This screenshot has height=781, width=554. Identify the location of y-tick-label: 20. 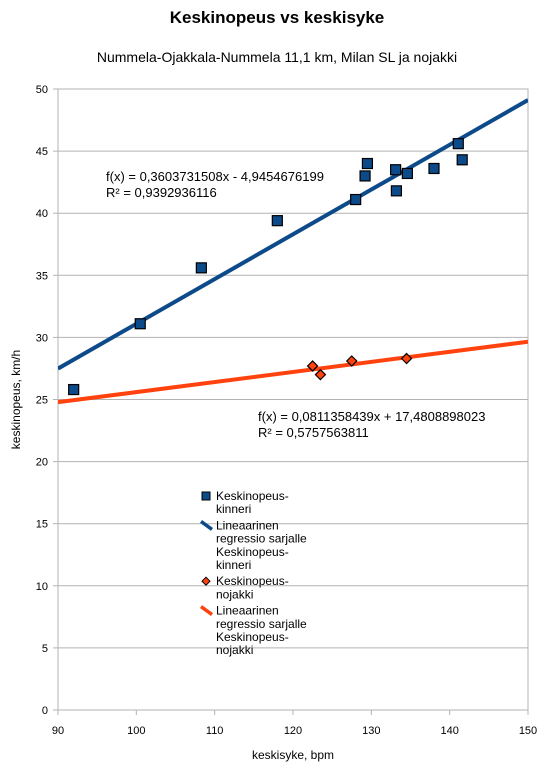
(42, 463).